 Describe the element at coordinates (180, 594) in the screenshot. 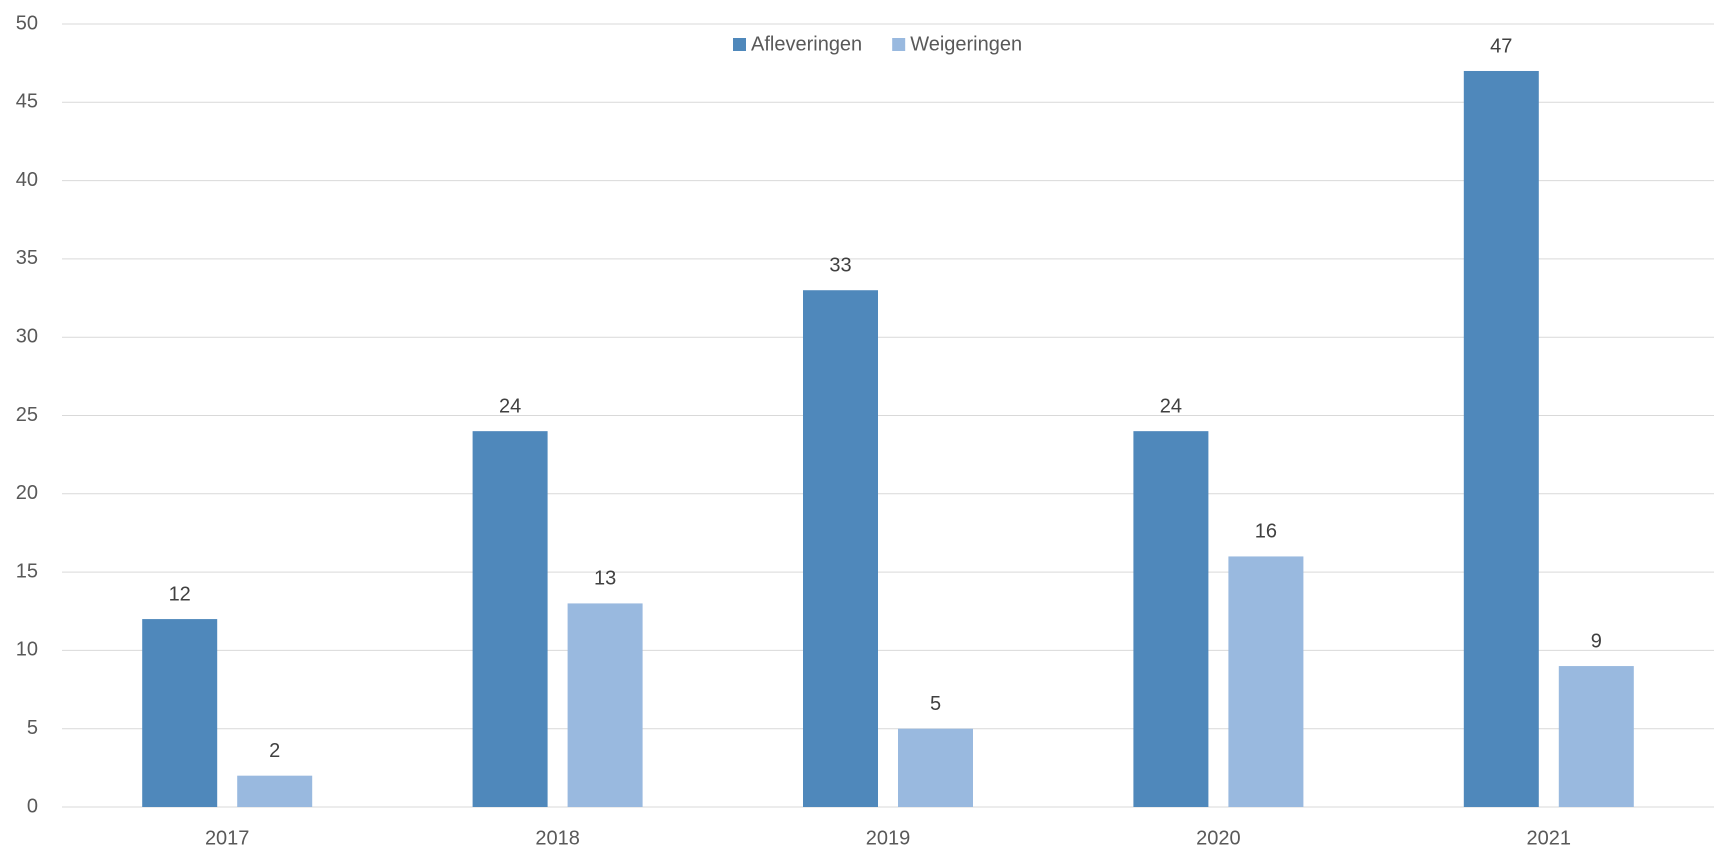

I see `data-label: 12` at that location.